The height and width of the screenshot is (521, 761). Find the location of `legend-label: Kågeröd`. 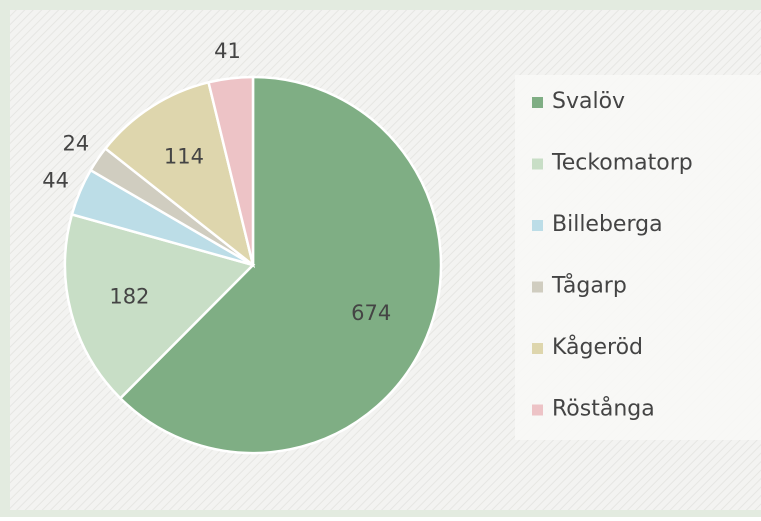

legend-label: Kågeröd is located at coordinates (597, 347).